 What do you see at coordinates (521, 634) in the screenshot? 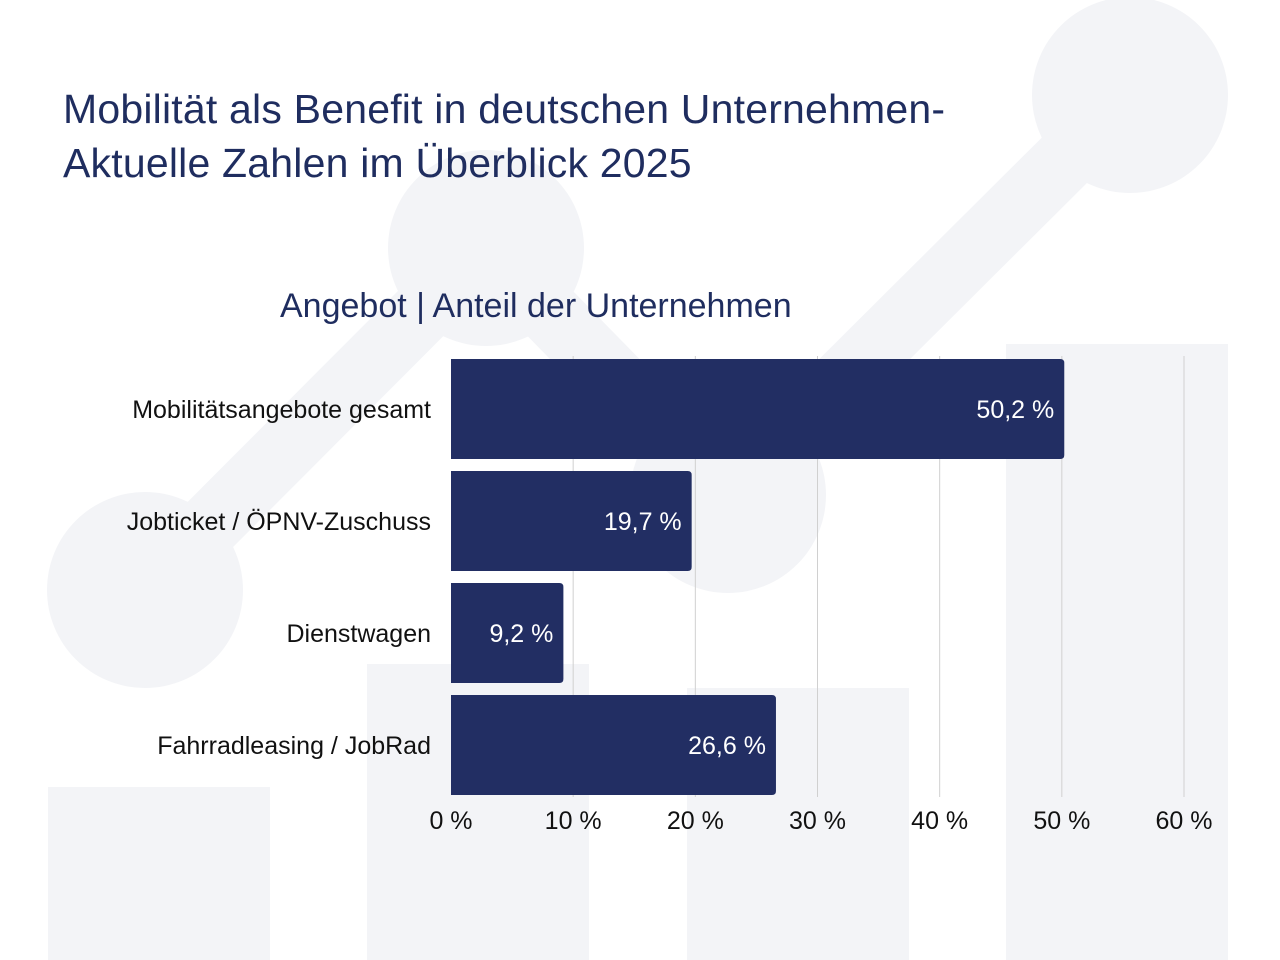
I see `data-label: 9,2 %` at bounding box center [521, 634].